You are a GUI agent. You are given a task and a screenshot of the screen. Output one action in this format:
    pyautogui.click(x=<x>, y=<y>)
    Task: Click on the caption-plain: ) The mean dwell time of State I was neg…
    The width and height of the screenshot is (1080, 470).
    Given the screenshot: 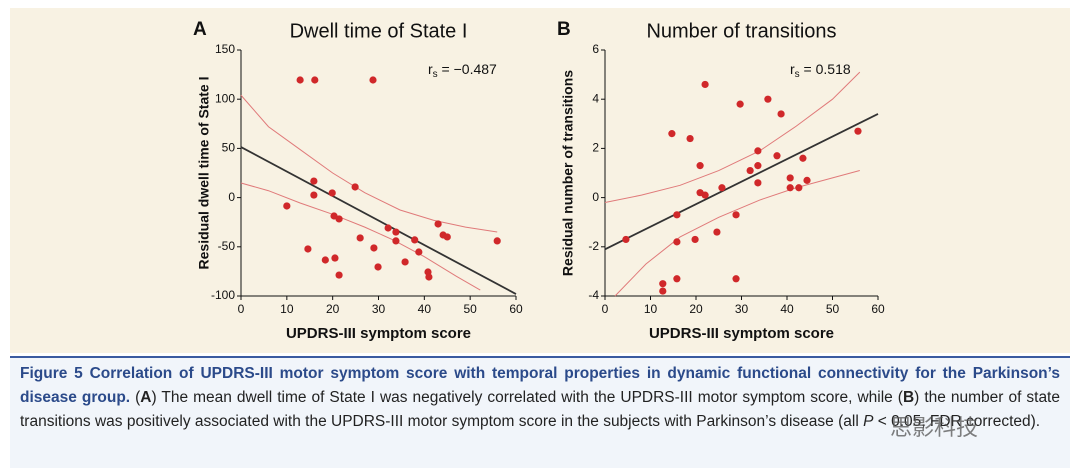 What is the action you would take?
    pyautogui.click(x=527, y=397)
    